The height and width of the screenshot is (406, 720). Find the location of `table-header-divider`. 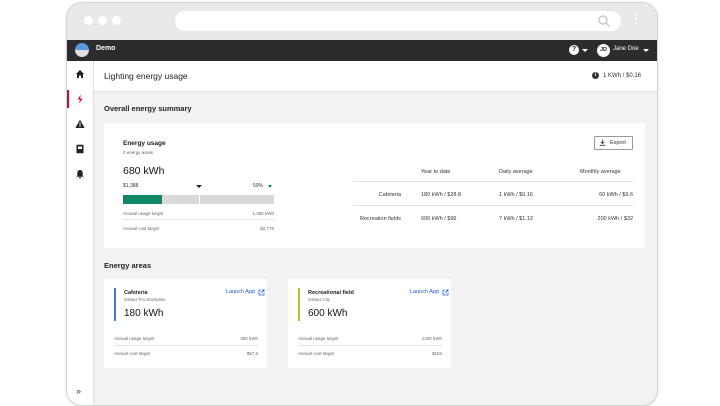

table-header-divider is located at coordinates (493, 181).